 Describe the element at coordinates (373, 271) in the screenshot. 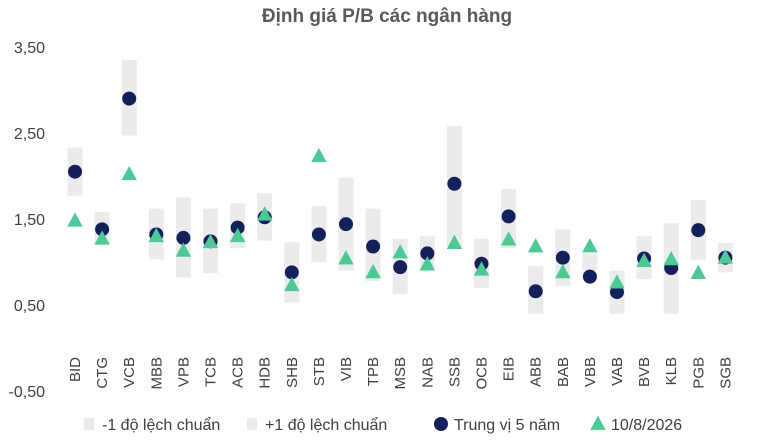

I see `current-point-tpb` at that location.